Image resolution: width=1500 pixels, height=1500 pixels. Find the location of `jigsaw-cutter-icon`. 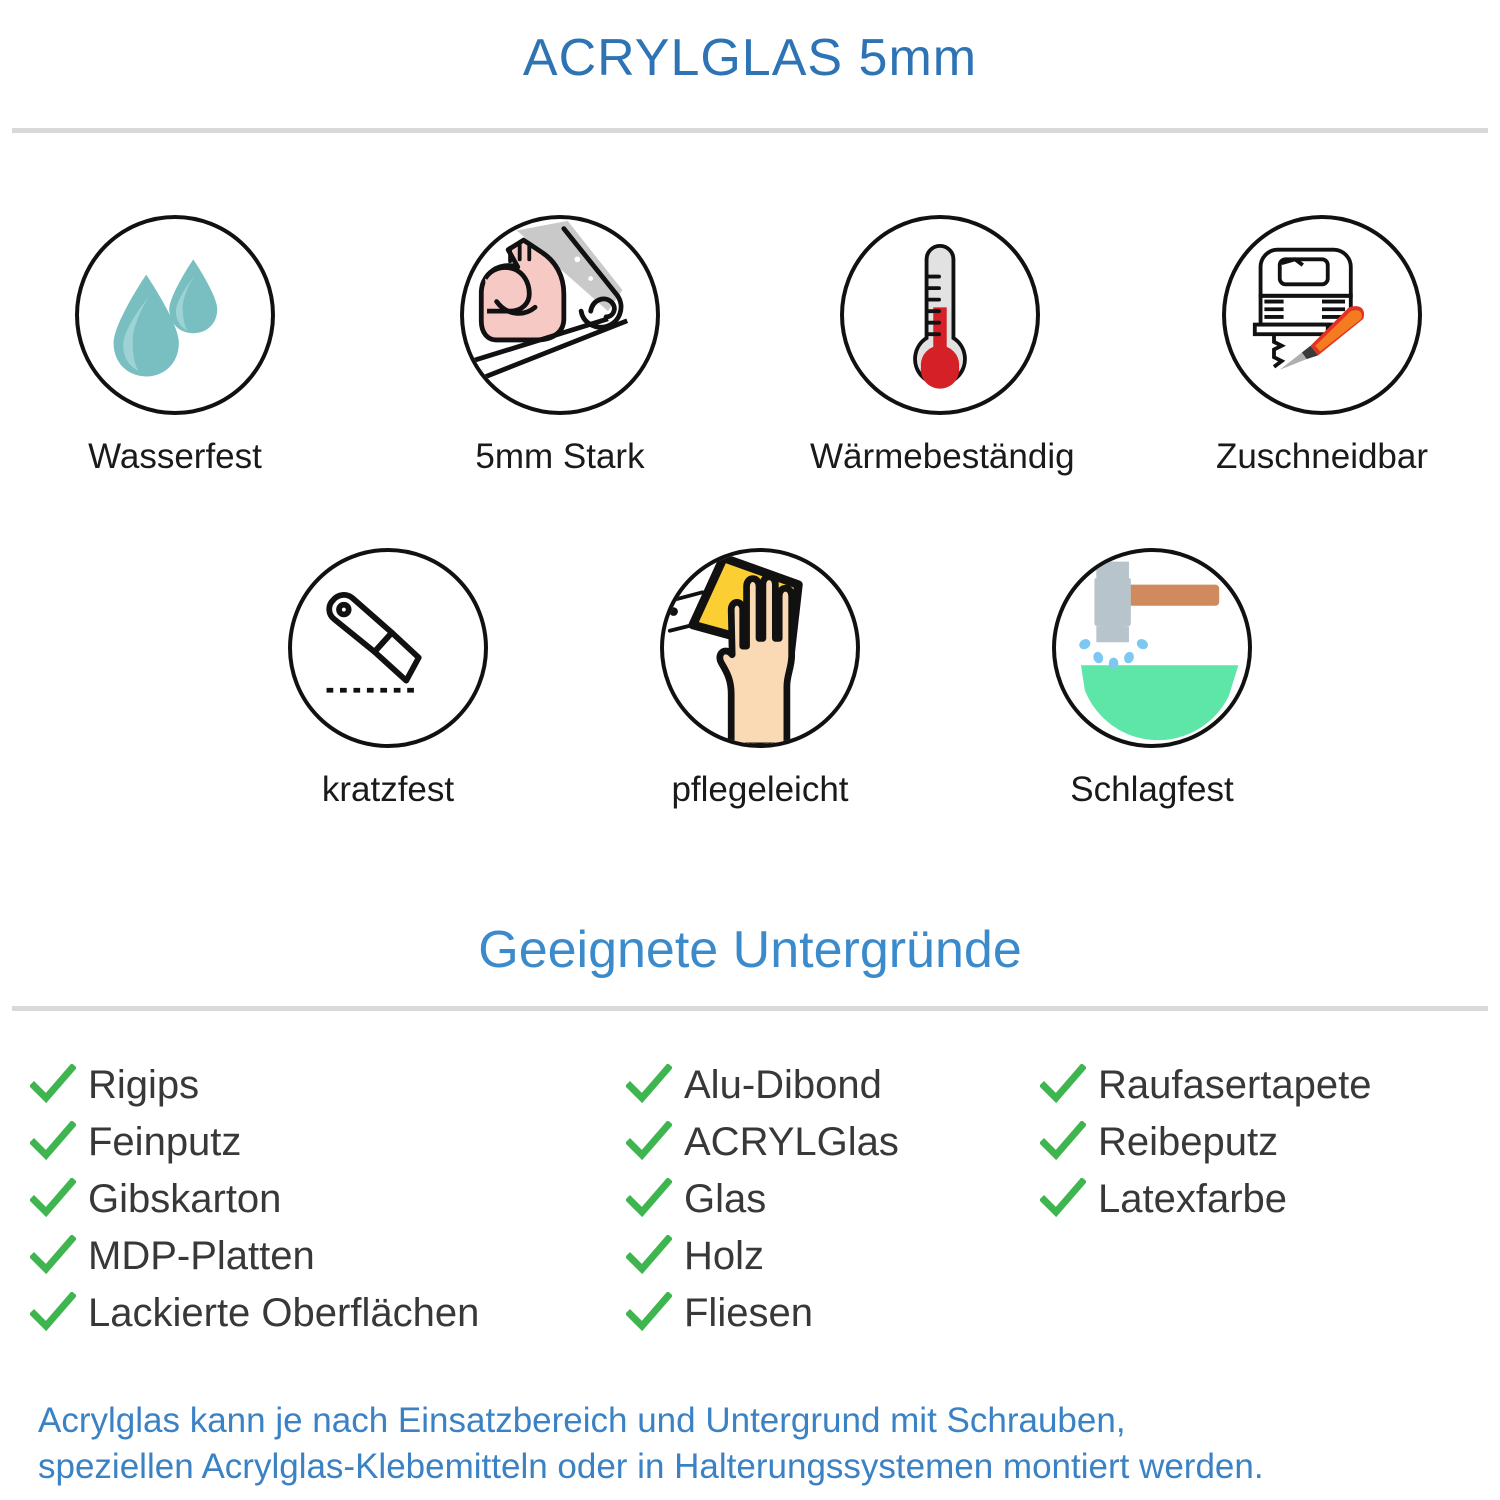

jigsaw-cutter-icon is located at coordinates (1322, 315).